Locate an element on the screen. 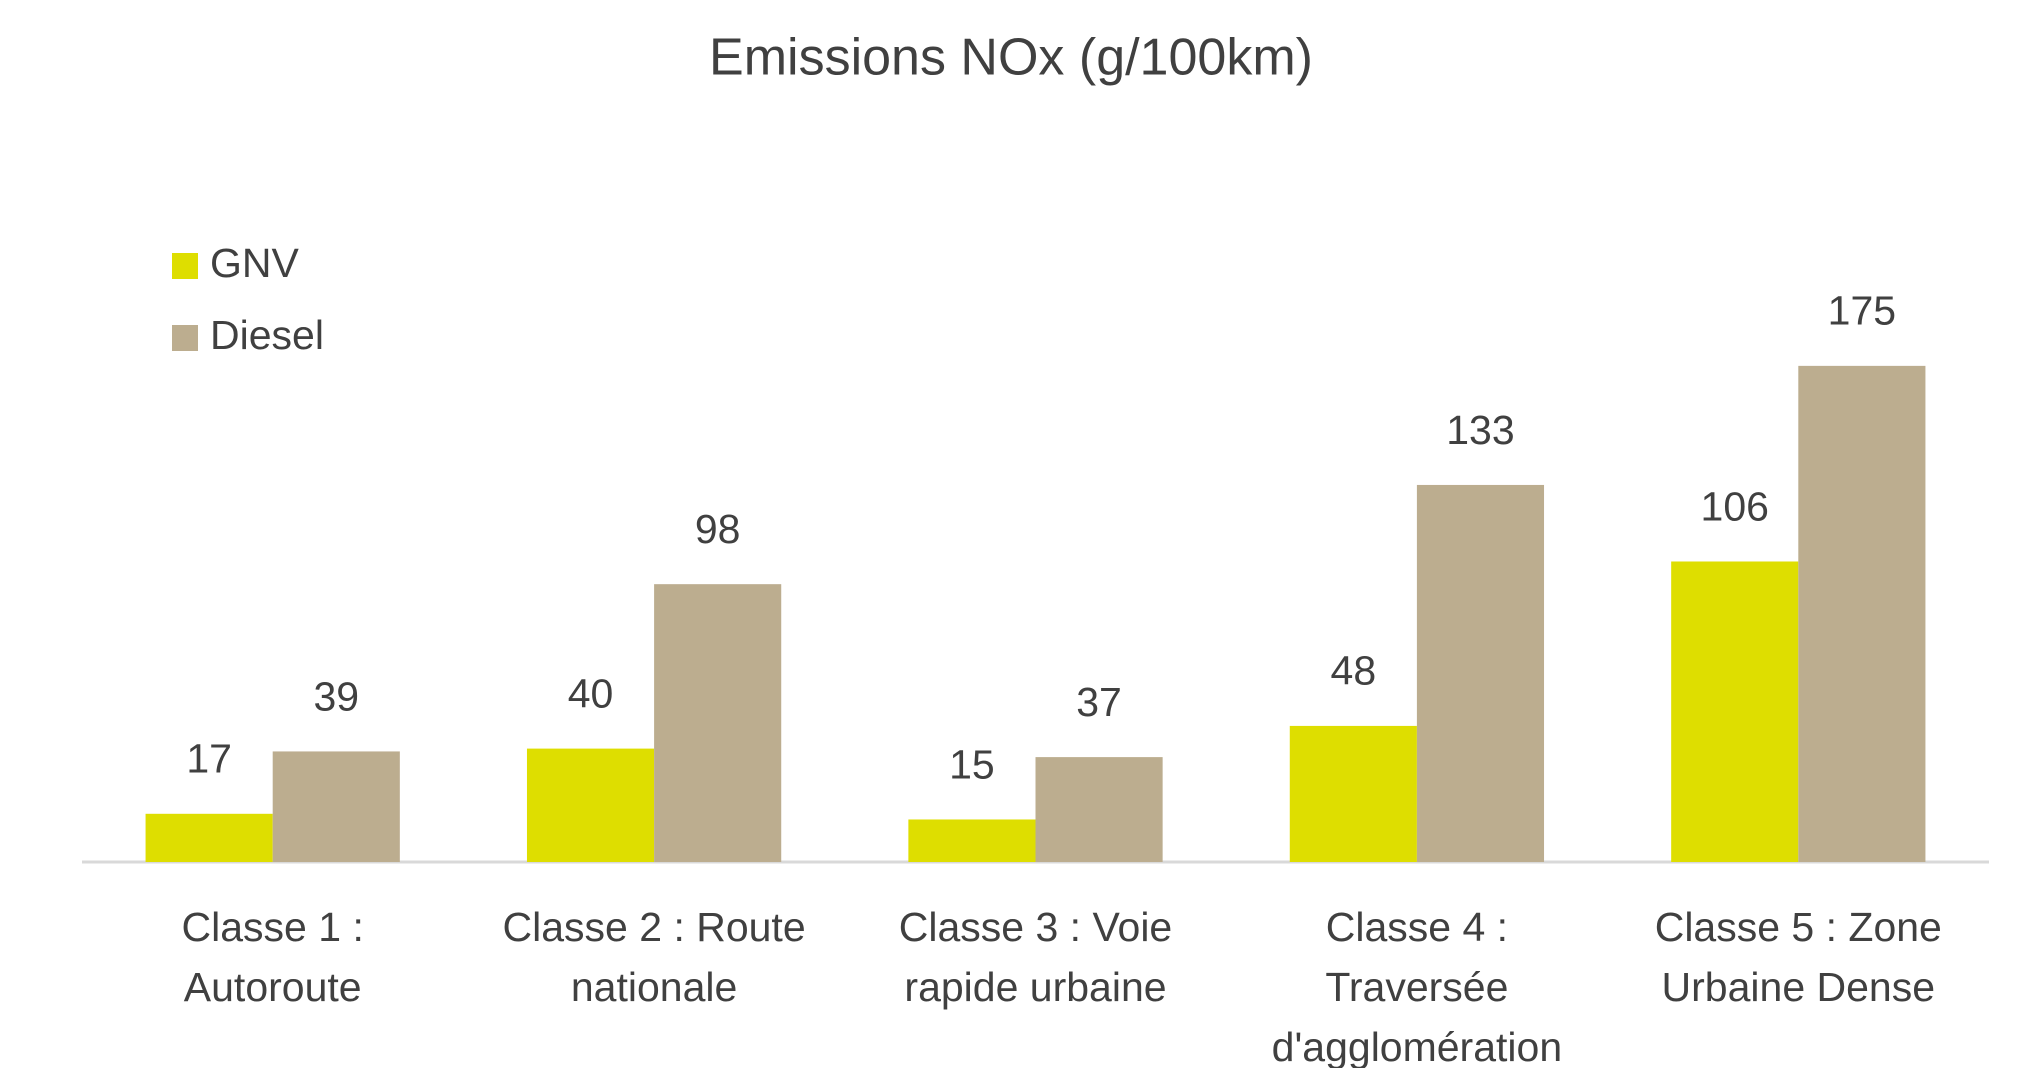  data-label: 15 is located at coordinates (972, 764).